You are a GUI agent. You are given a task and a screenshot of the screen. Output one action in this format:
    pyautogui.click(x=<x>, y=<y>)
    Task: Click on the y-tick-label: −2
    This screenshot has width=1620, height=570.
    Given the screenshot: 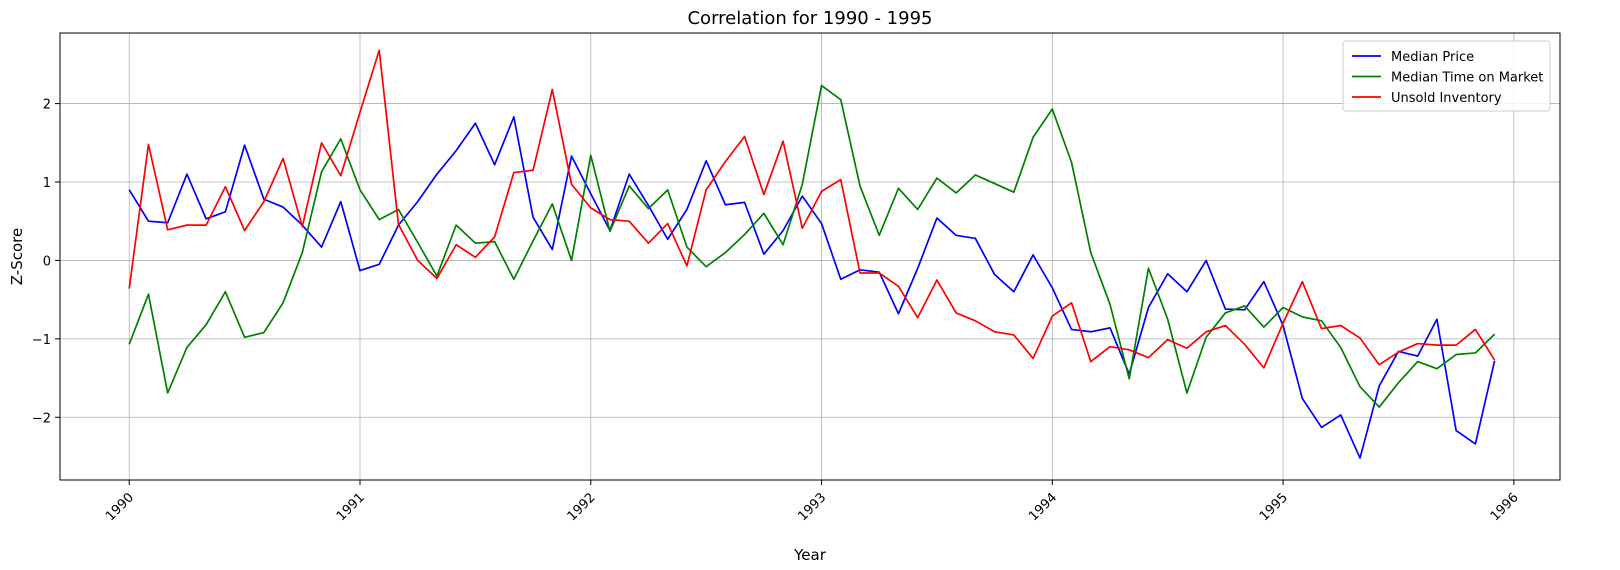 What is the action you would take?
    pyautogui.click(x=41, y=418)
    